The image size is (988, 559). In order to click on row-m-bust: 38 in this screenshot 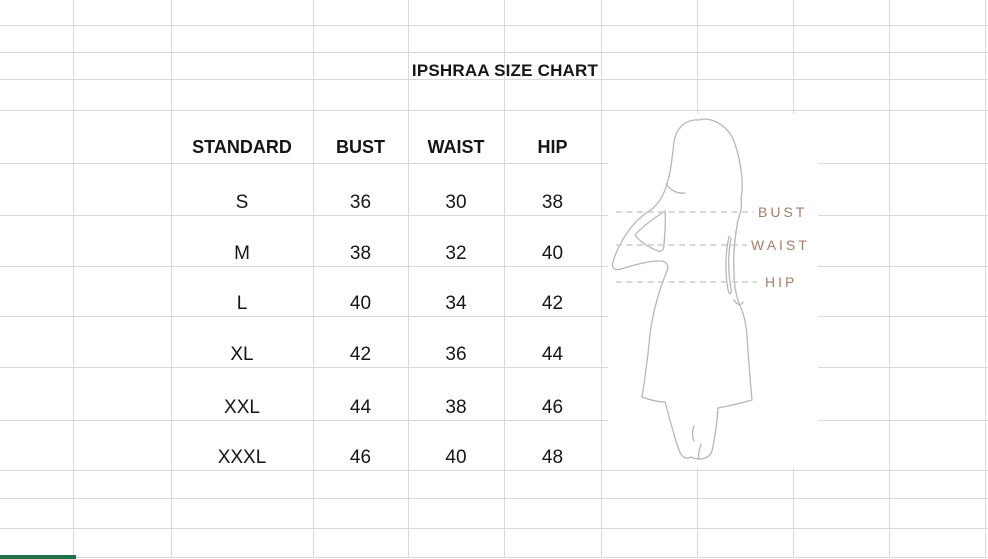, I will do `click(360, 253)`.